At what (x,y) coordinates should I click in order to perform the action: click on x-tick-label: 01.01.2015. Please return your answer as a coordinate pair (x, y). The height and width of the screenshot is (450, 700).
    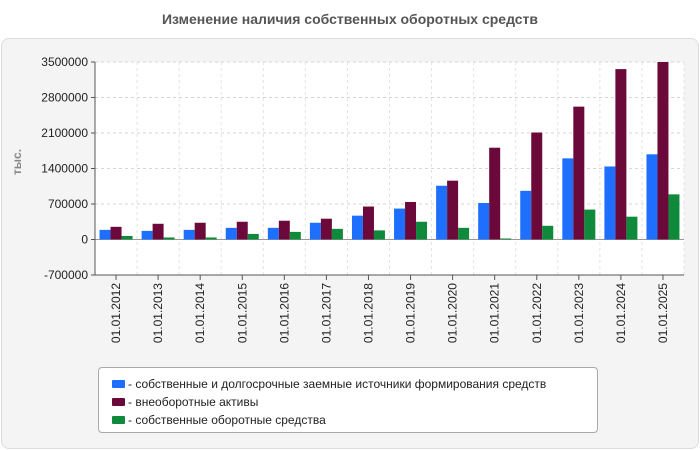
    Looking at the image, I should click on (242, 313).